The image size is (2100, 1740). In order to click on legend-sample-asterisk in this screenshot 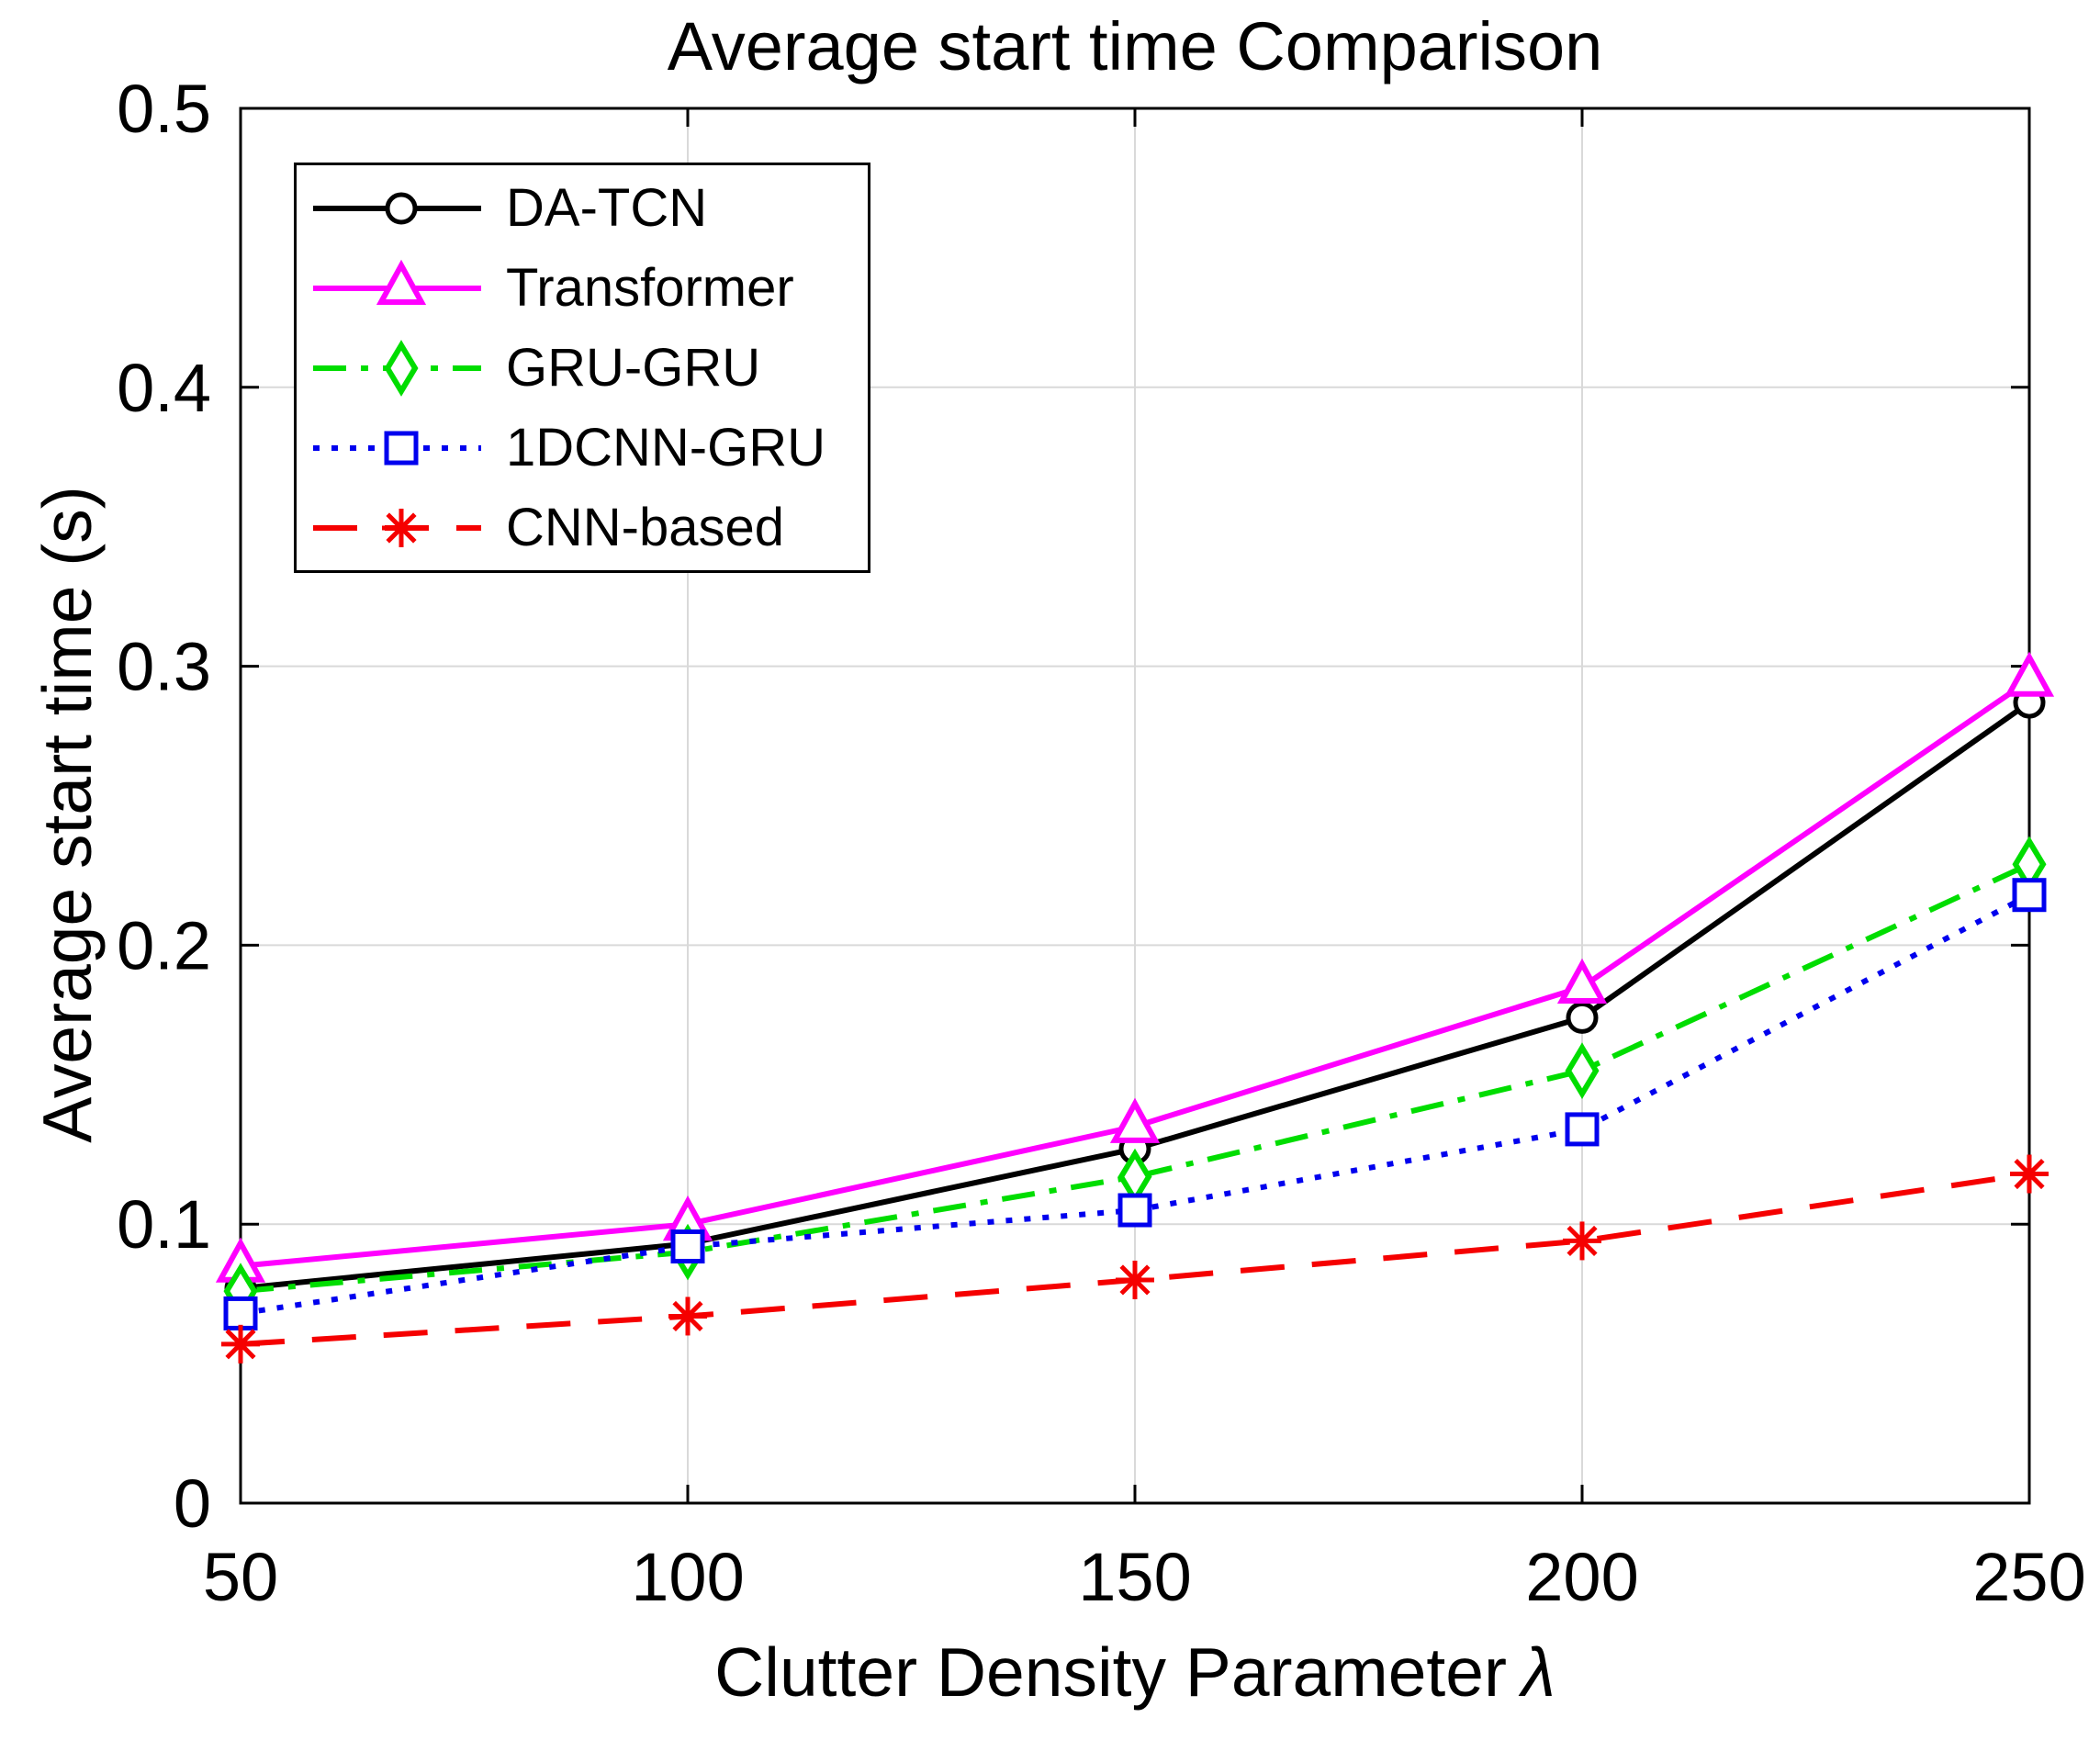, I will do `click(397, 527)`.